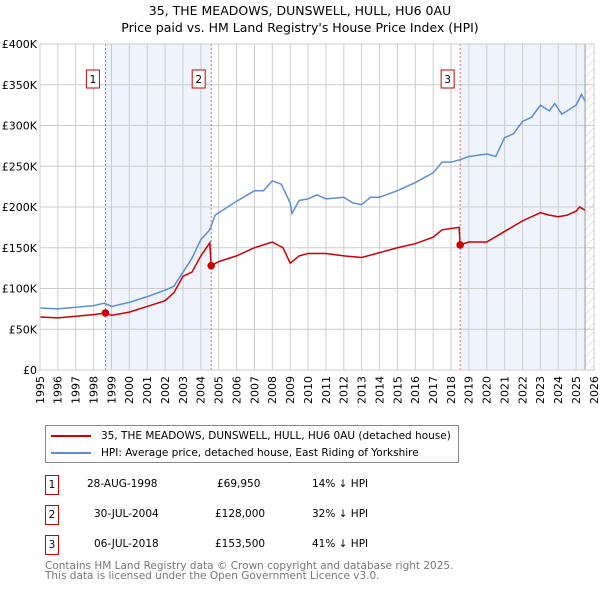  Describe the element at coordinates (272, 390) in the screenshot. I see `x-tick-label: 2008` at that location.